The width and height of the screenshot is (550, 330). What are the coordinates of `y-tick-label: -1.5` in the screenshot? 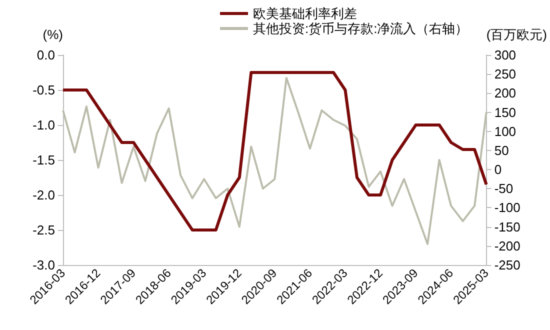 It's located at (43, 160).